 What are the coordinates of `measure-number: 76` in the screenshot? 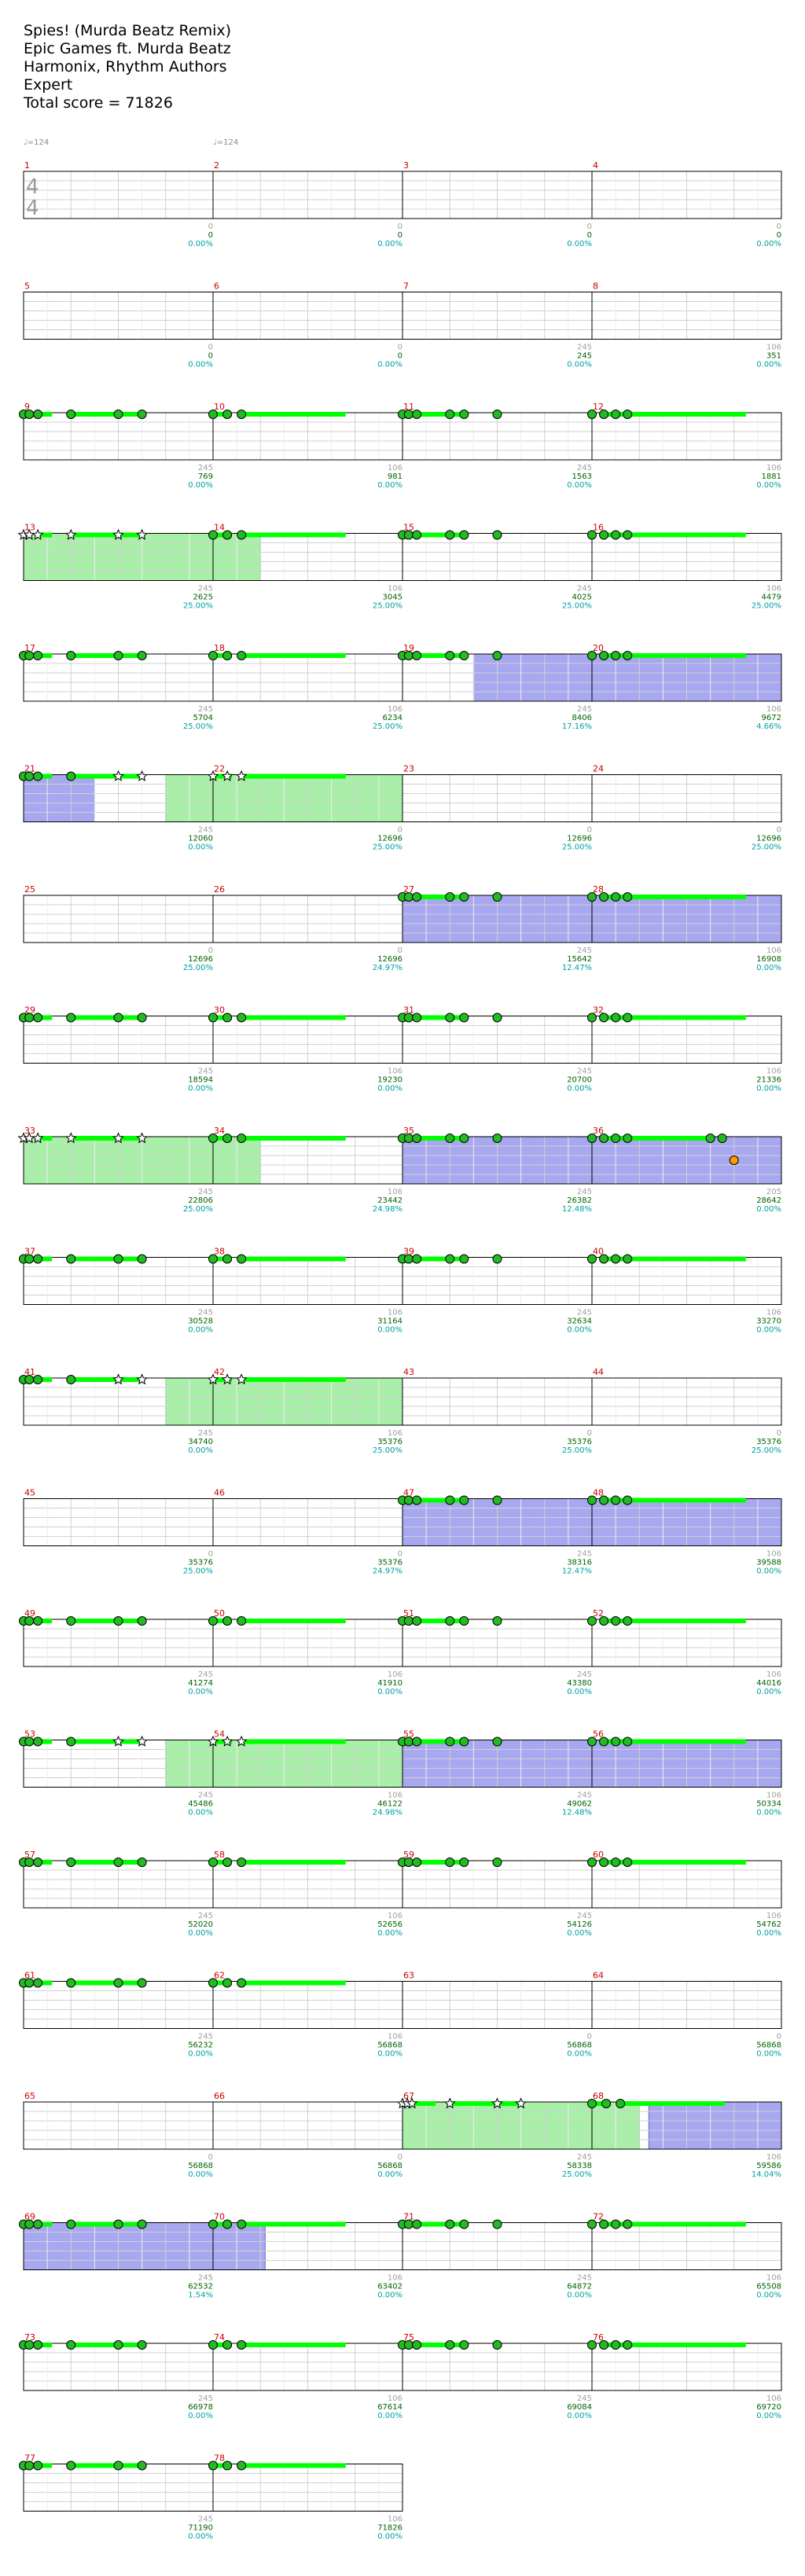 It's located at (598, 2337).